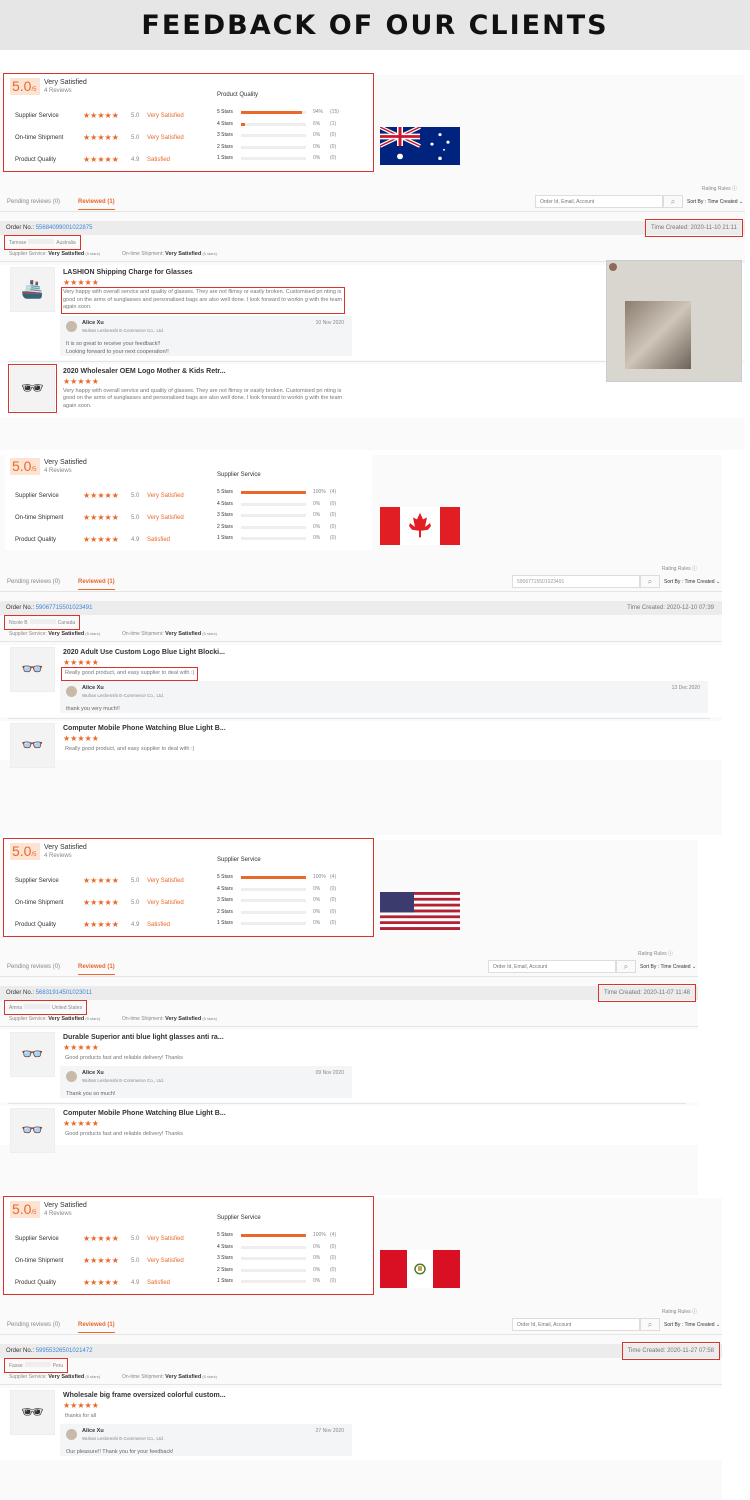 This screenshot has width=750, height=1500. Describe the element at coordinates (375, 25) in the screenshot. I see `page-title: FEEDBACK OF OUR CLIENTS` at that location.